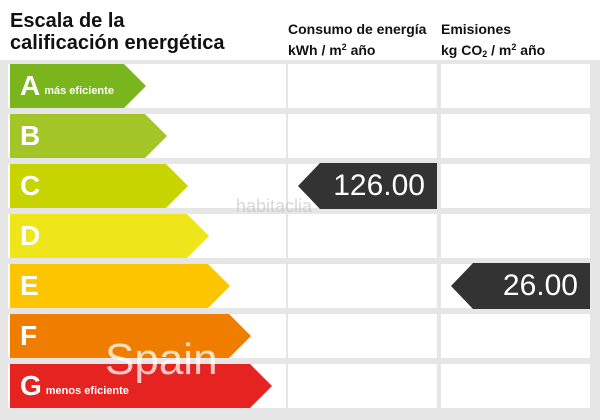 The width and height of the screenshot is (600, 420). I want to click on consumo-unit-sup: 2, so click(344, 47).